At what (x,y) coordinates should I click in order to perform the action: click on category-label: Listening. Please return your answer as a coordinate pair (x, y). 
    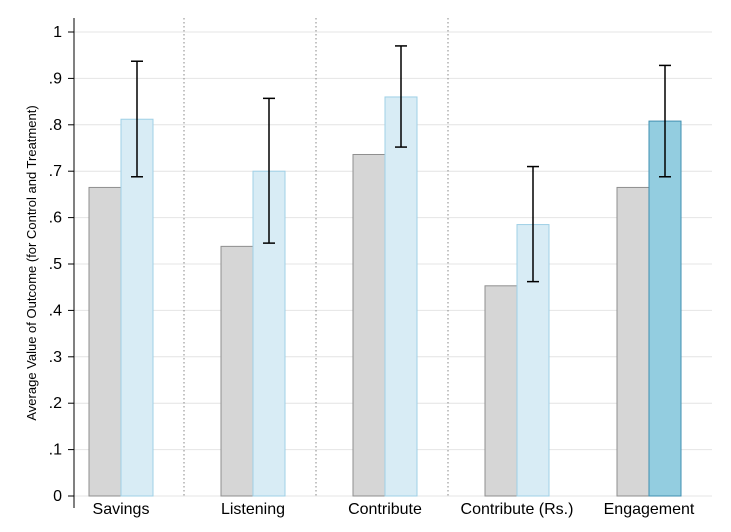
    Looking at the image, I should click on (253, 509).